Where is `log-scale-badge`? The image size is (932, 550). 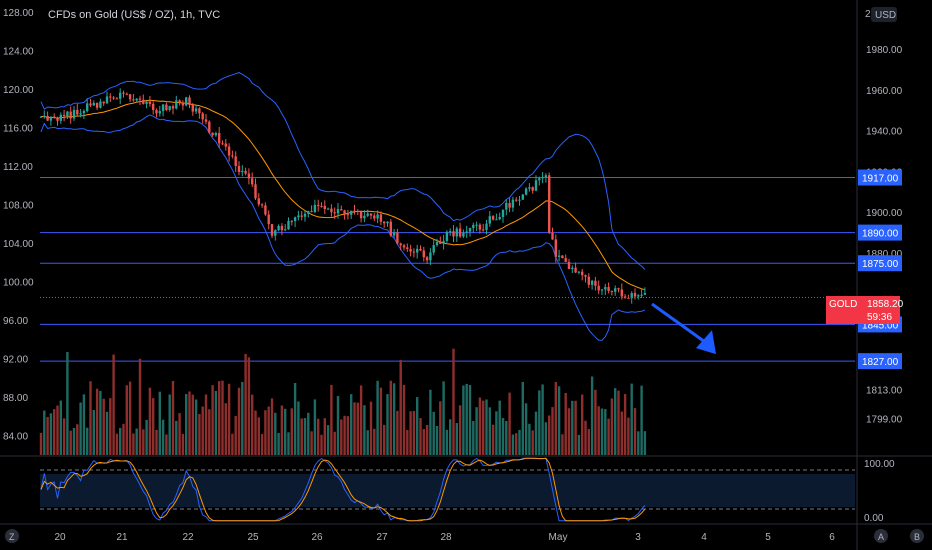
log-scale-badge is located at coordinates (917, 536).